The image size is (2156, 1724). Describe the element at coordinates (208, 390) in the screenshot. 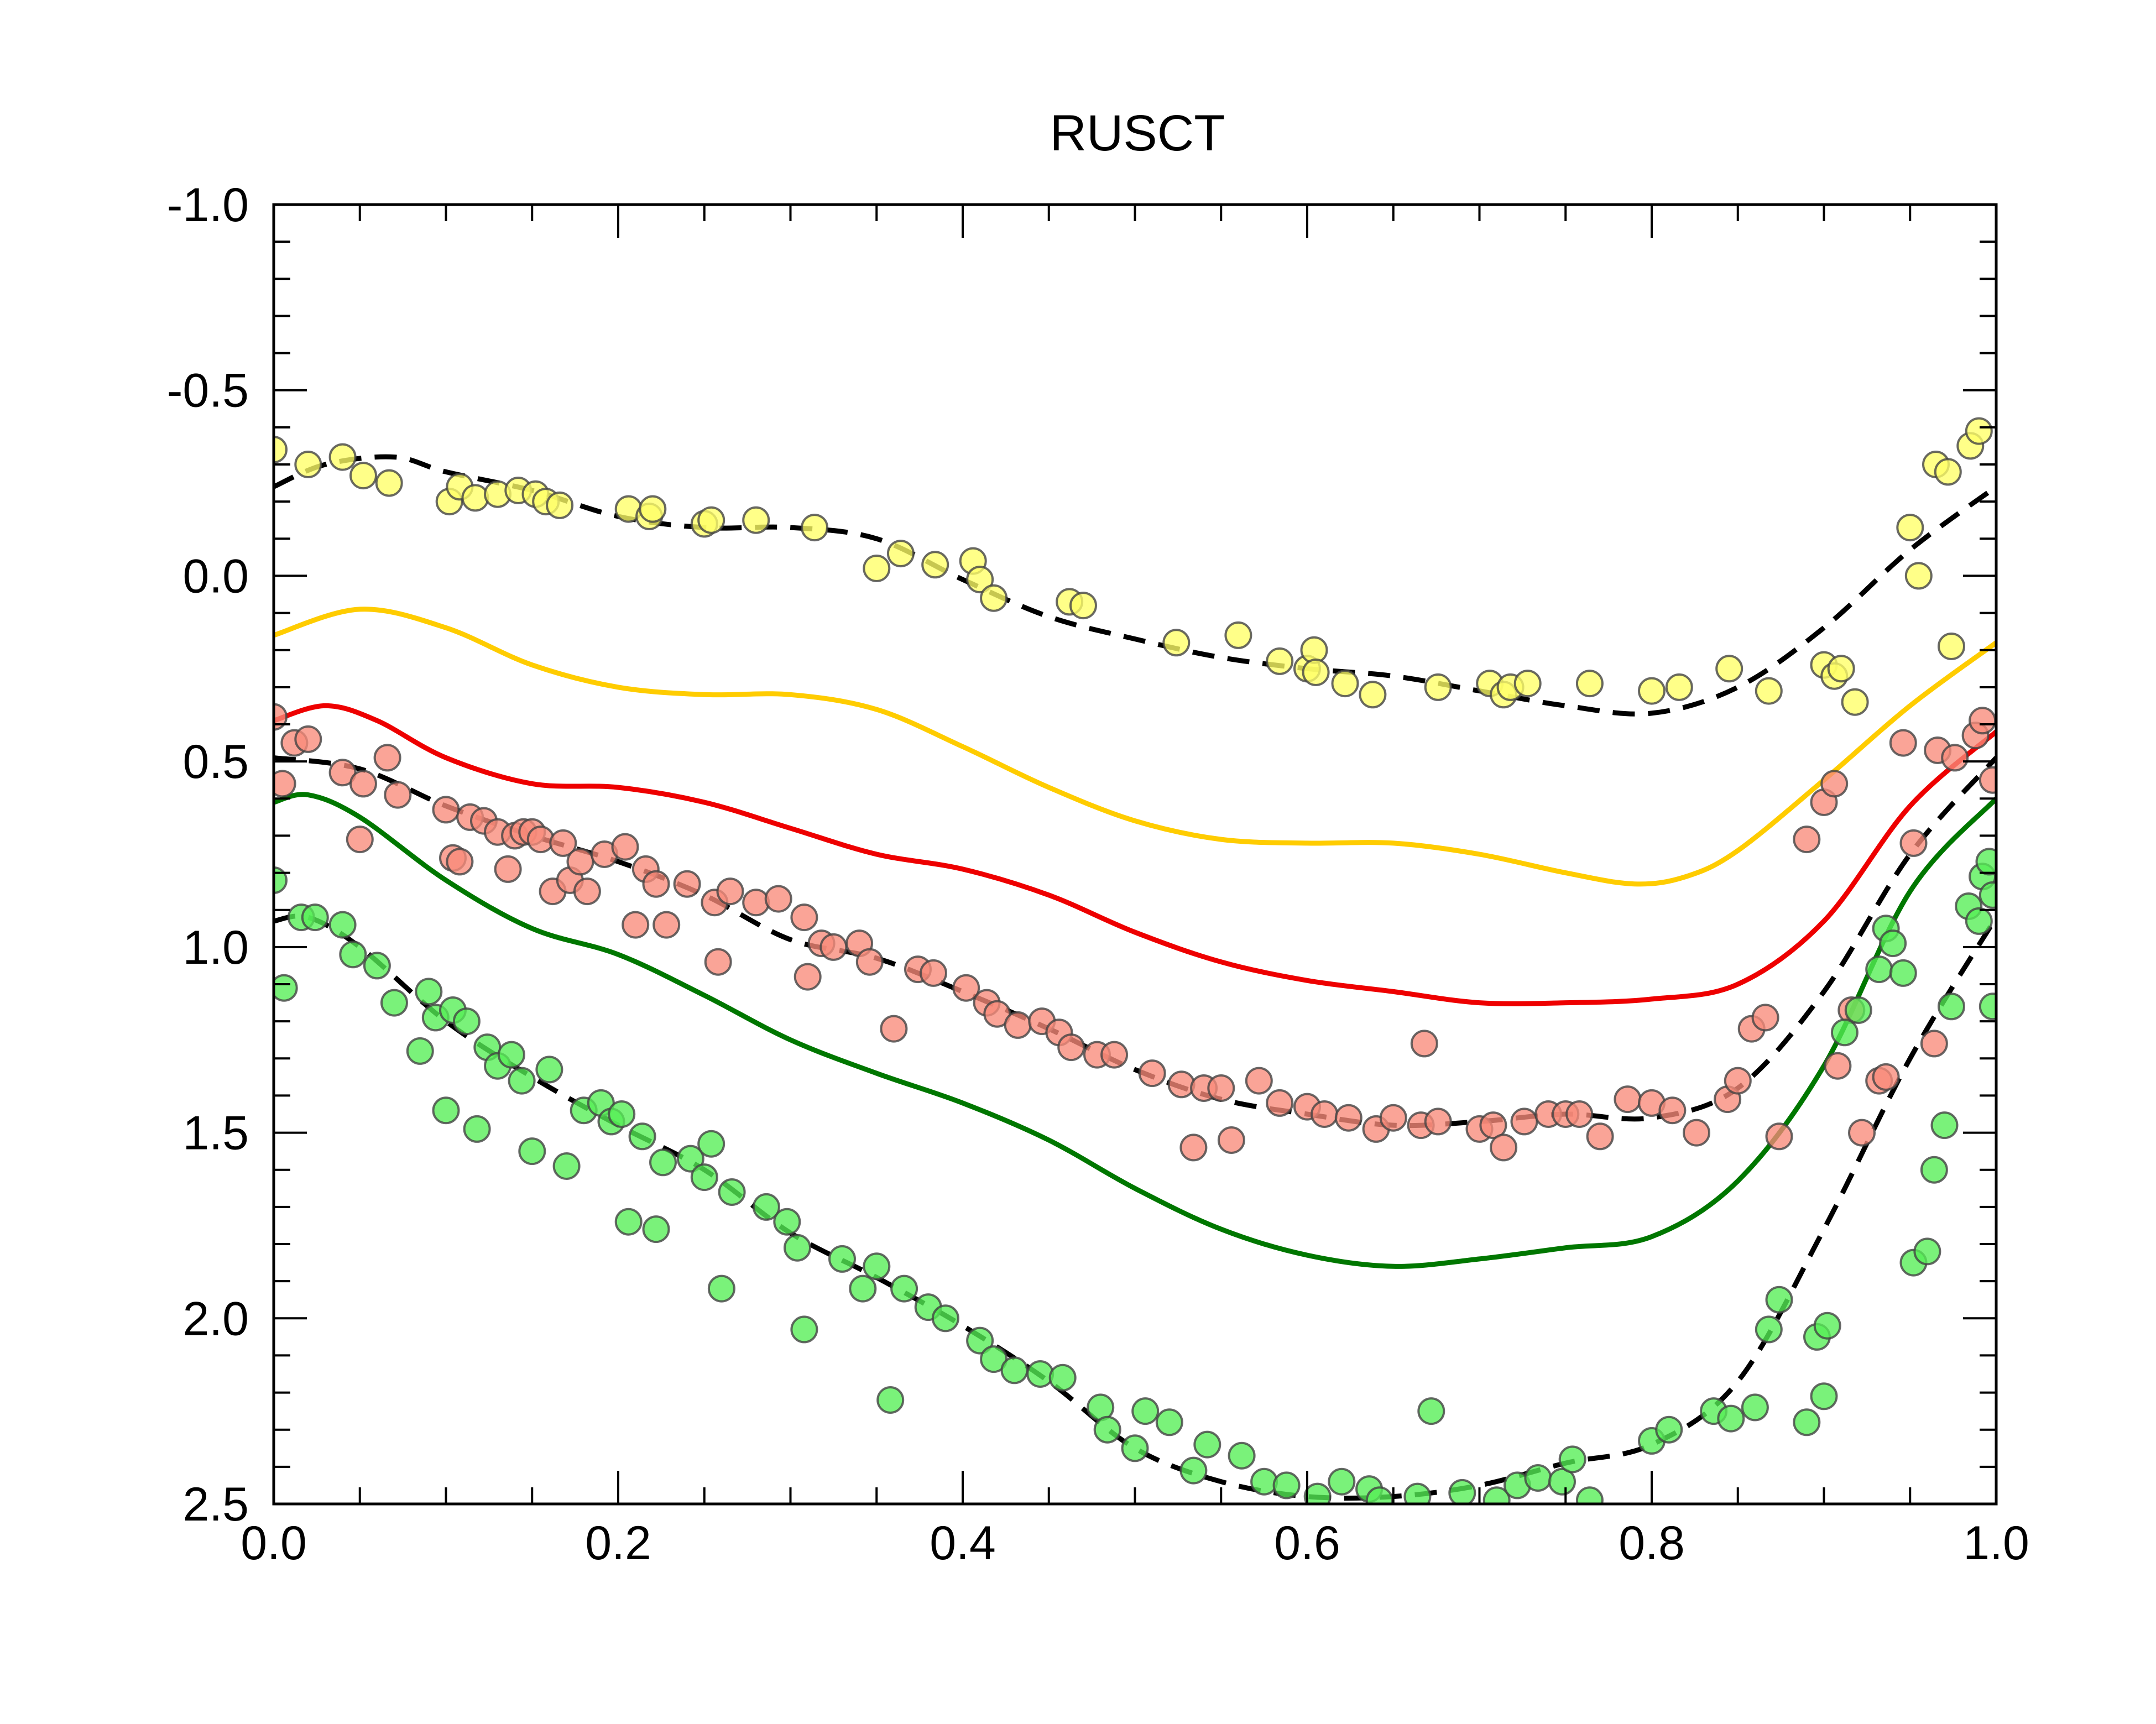

I see `y-tick-label: -0.5` at that location.